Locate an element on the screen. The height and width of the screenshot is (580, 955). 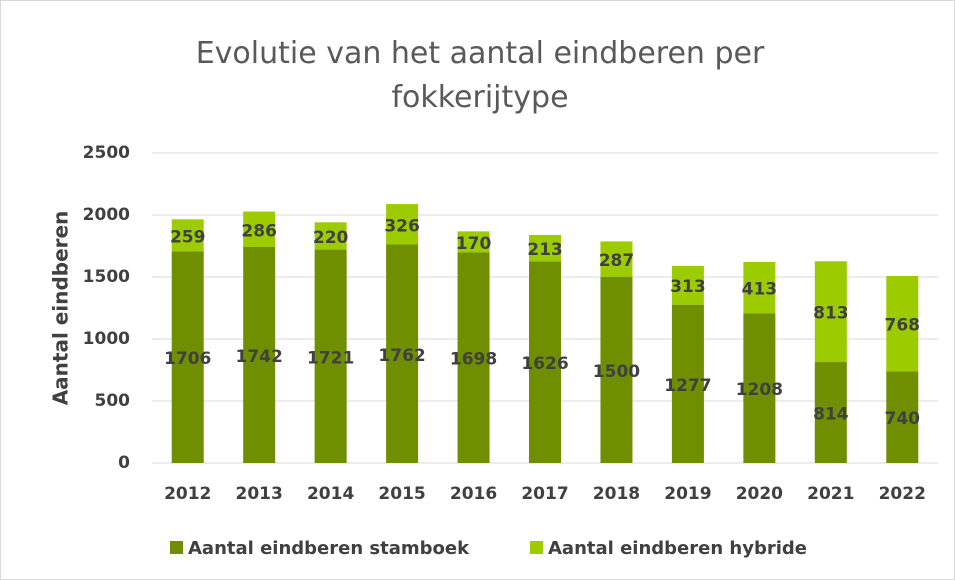
y-tick-label: 1000 is located at coordinates (106, 339).